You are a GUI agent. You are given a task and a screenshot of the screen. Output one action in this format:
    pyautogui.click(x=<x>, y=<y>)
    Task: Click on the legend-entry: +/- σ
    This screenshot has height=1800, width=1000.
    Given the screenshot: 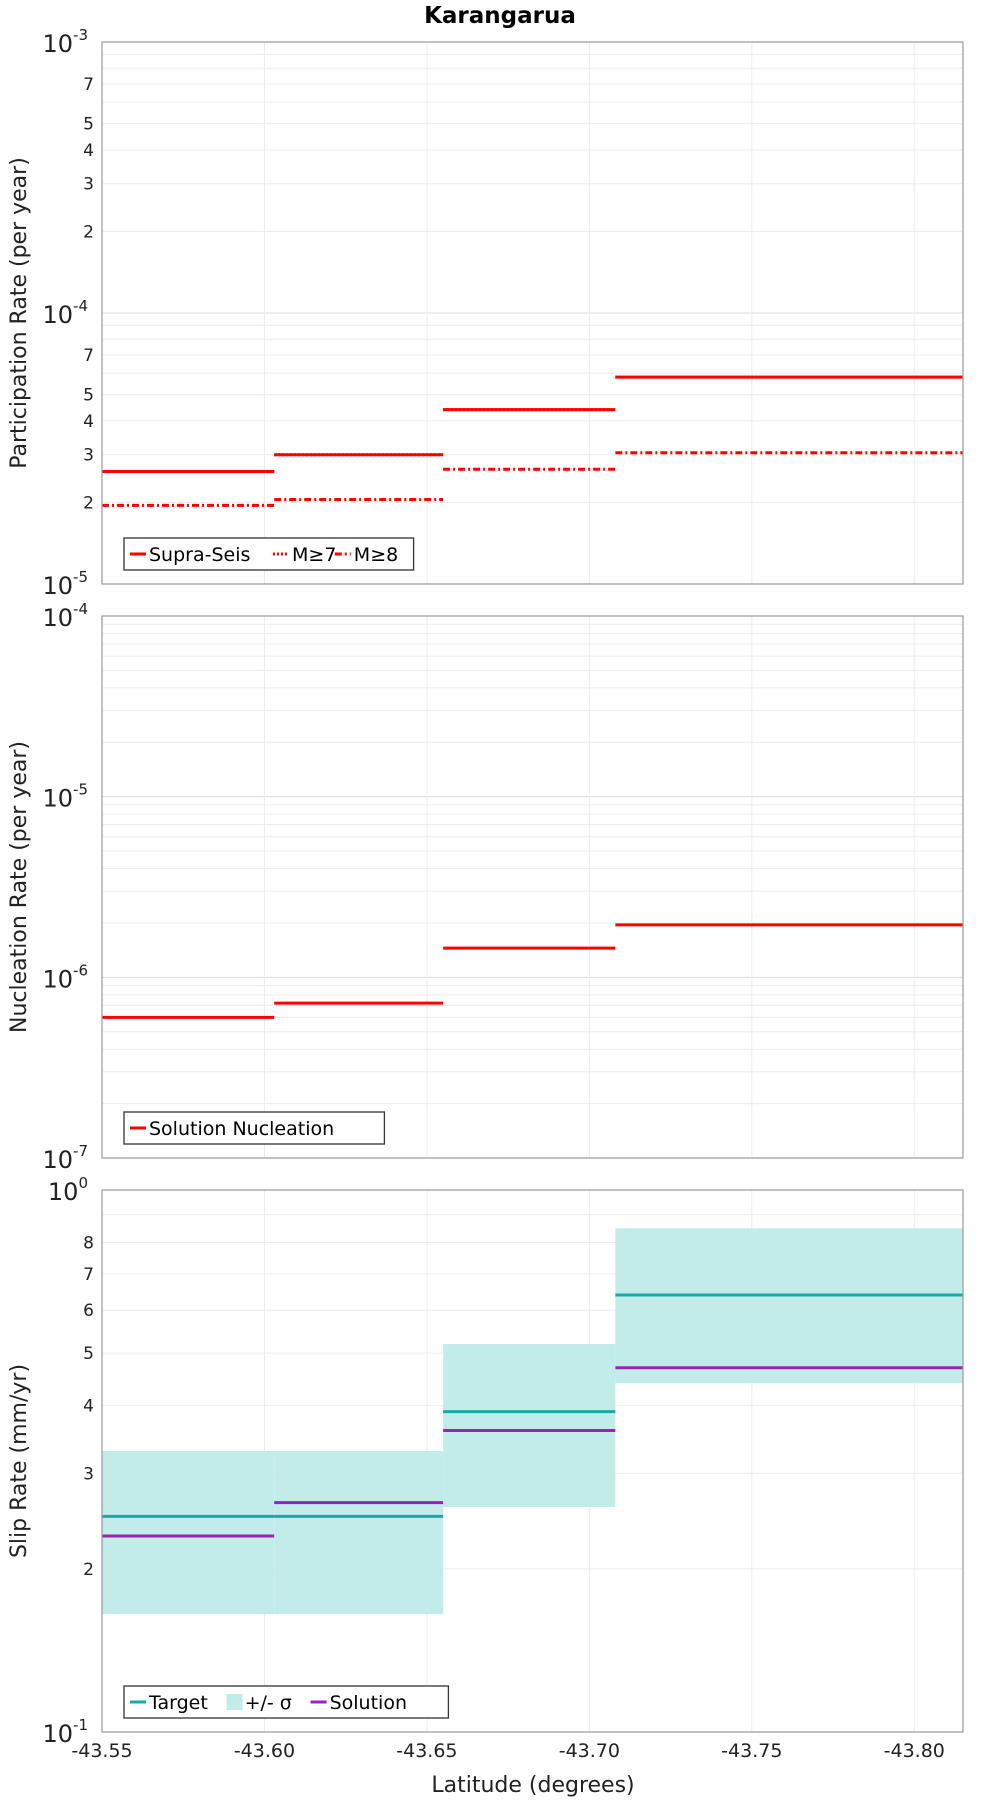 What is the action you would take?
    pyautogui.click(x=268, y=1703)
    